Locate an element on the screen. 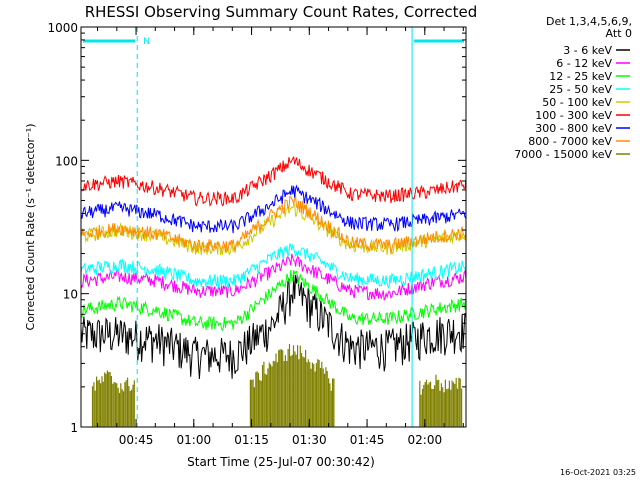  legend-entry-label: 50 - 100 keV is located at coordinates (577, 102).